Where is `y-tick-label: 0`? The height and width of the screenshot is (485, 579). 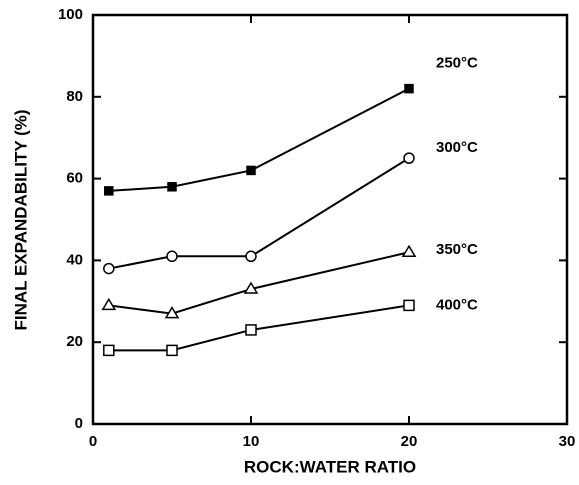 y-tick-label: 0 is located at coordinates (79, 423).